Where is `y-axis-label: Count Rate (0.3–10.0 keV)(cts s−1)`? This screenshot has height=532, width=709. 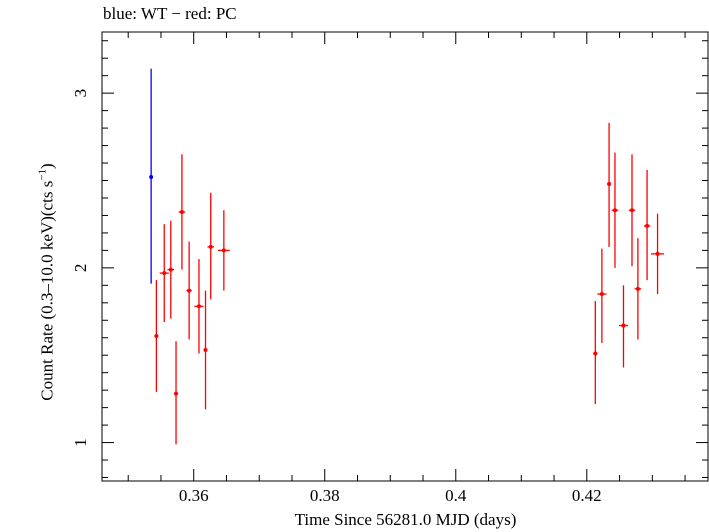
y-axis-label: Count Rate (0.3–10.0 keV)(cts s−1) is located at coordinates (47, 281).